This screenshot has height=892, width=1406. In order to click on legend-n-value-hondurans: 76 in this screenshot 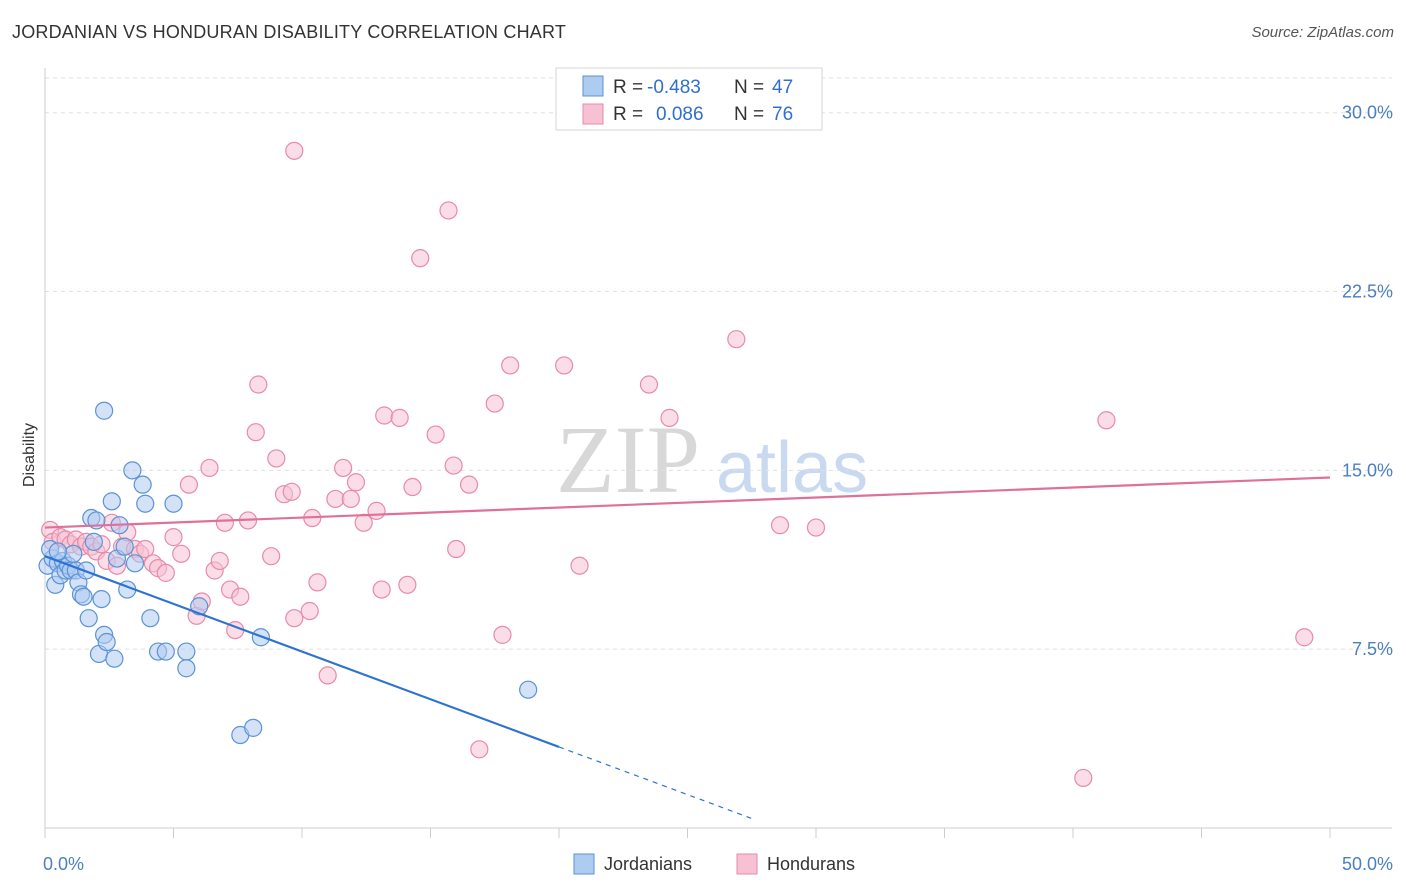, I will do `click(782, 114)`.